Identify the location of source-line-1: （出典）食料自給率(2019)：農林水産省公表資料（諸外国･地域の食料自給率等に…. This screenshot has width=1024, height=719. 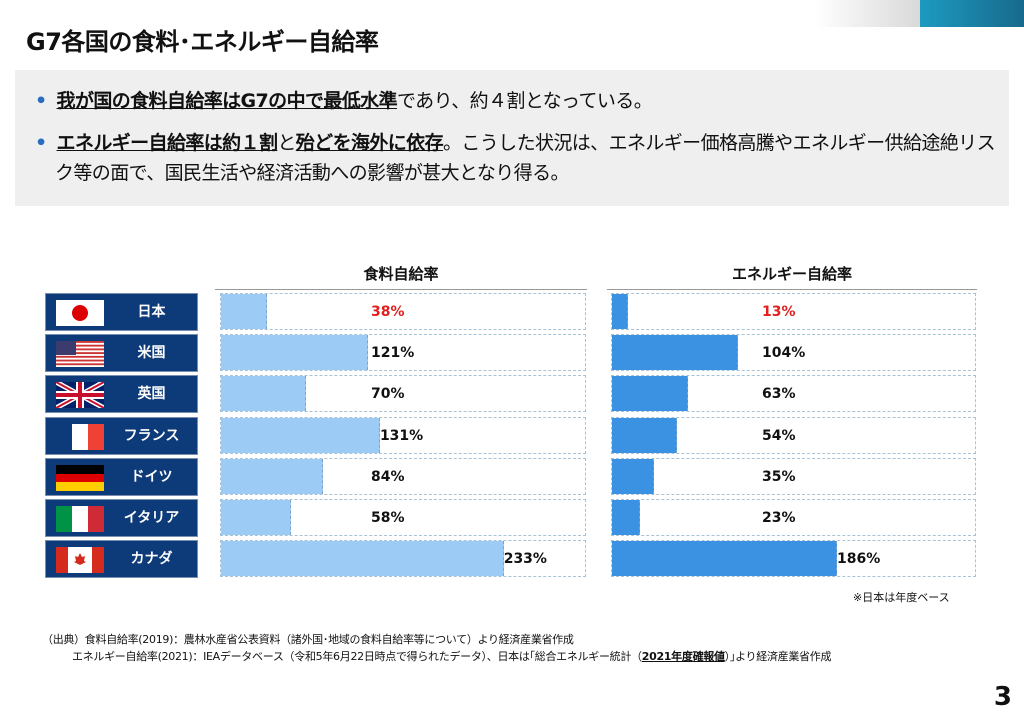
(308, 639).